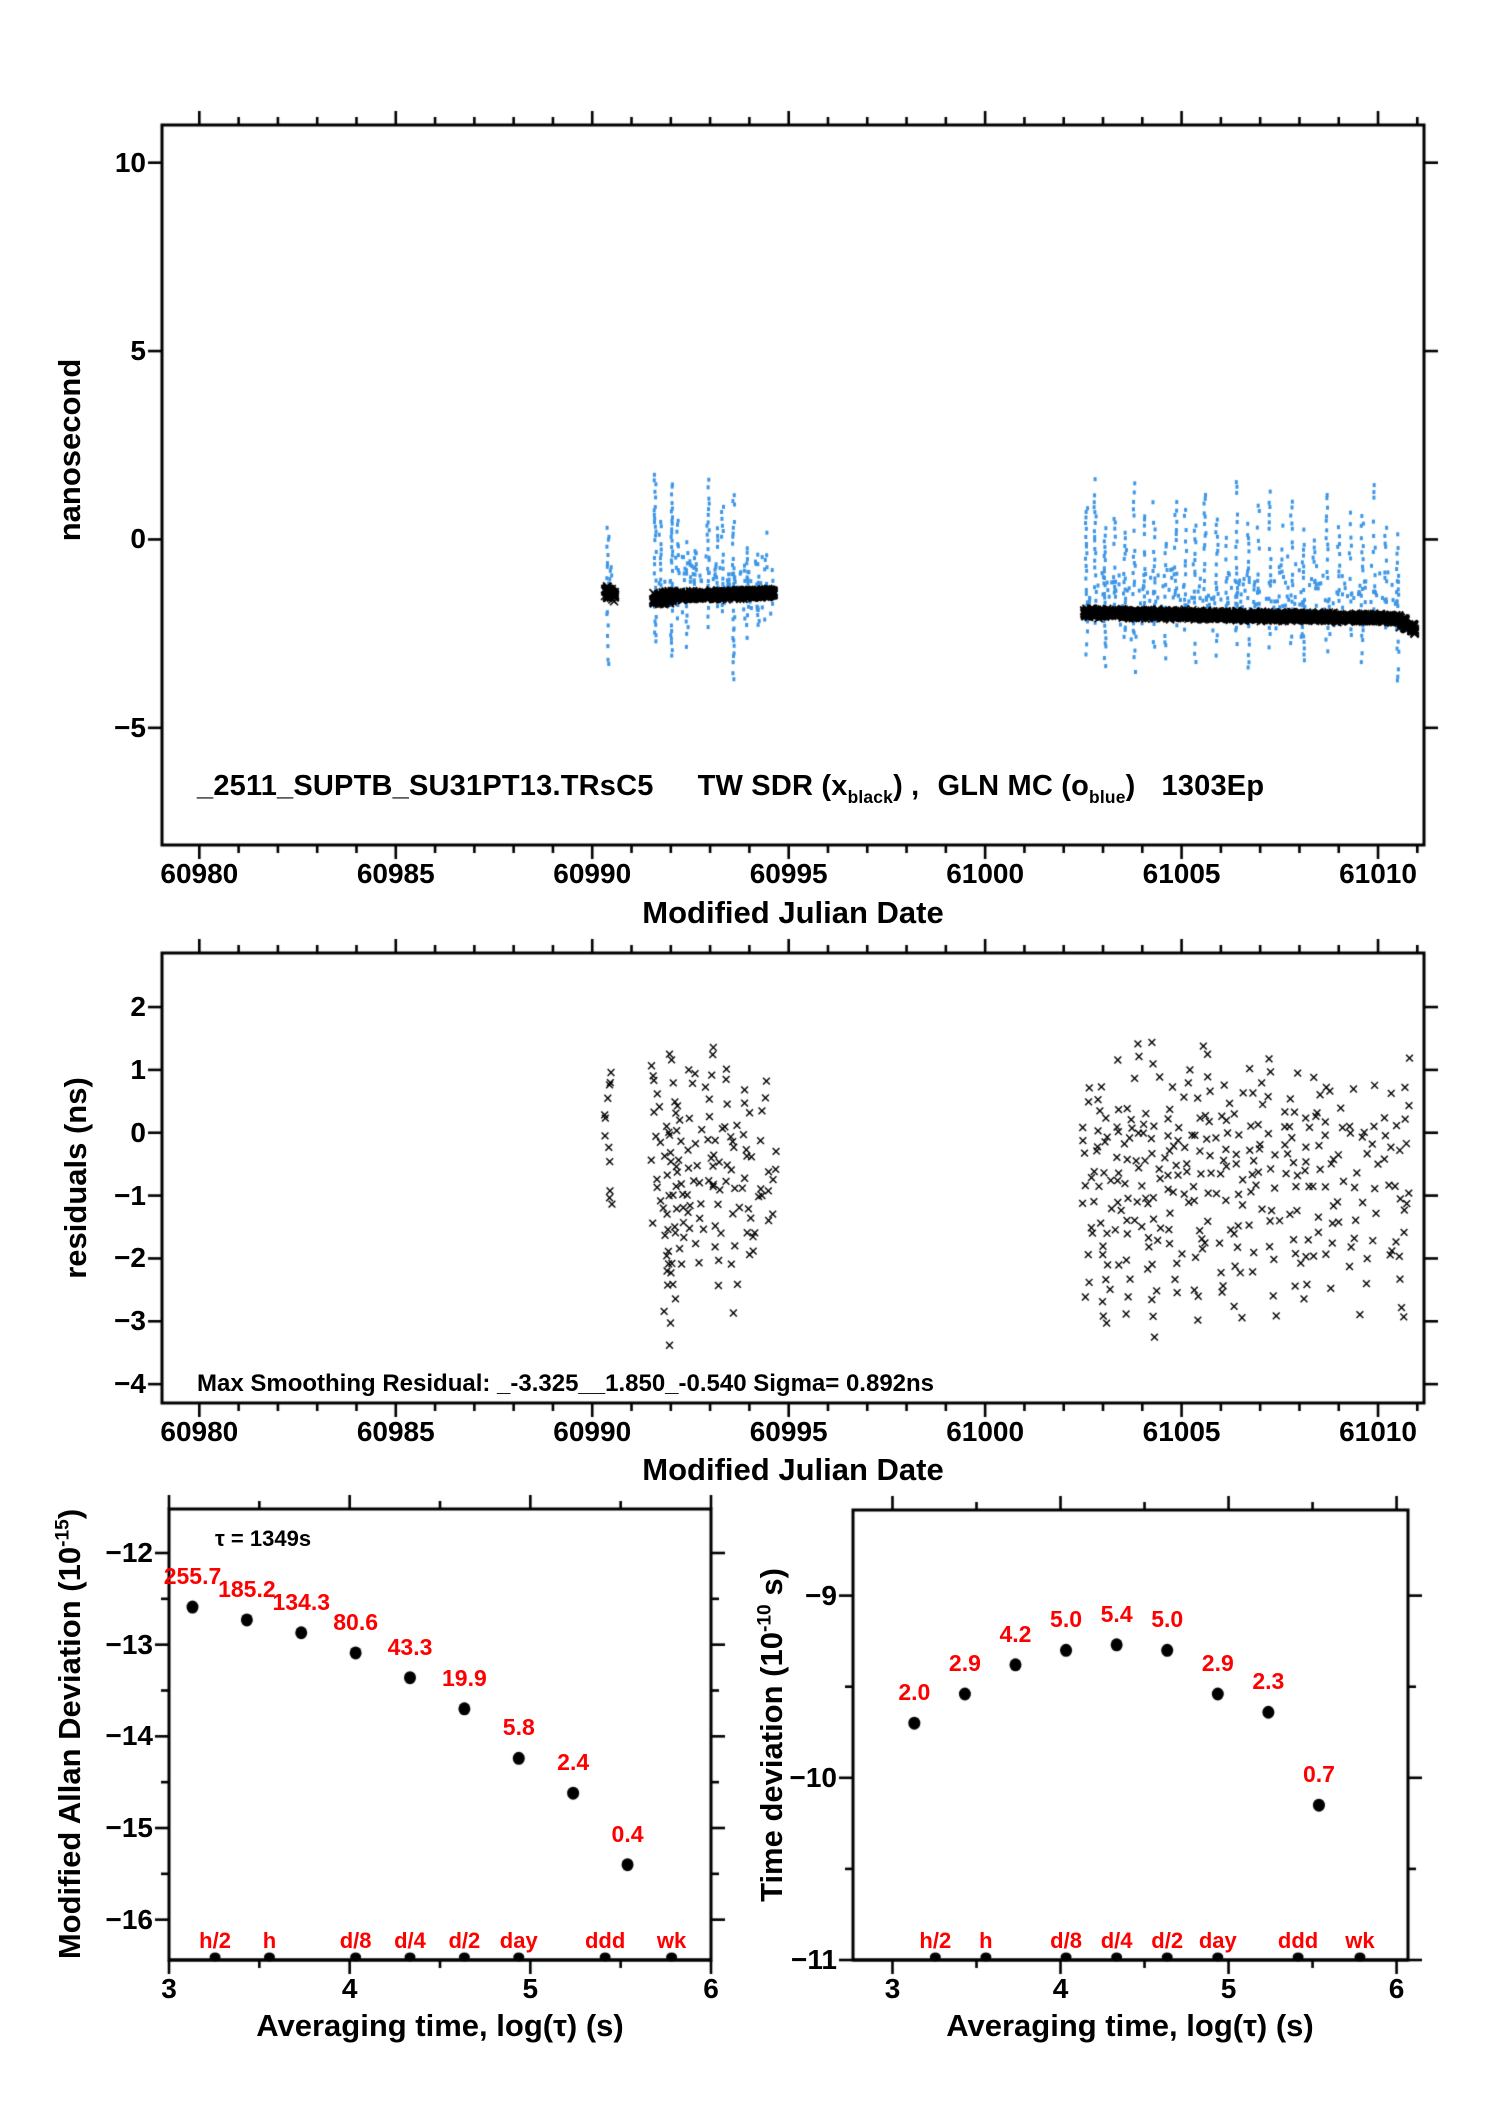  I want to click on p1-title-epoch: 1303Ep, so click(1213, 786).